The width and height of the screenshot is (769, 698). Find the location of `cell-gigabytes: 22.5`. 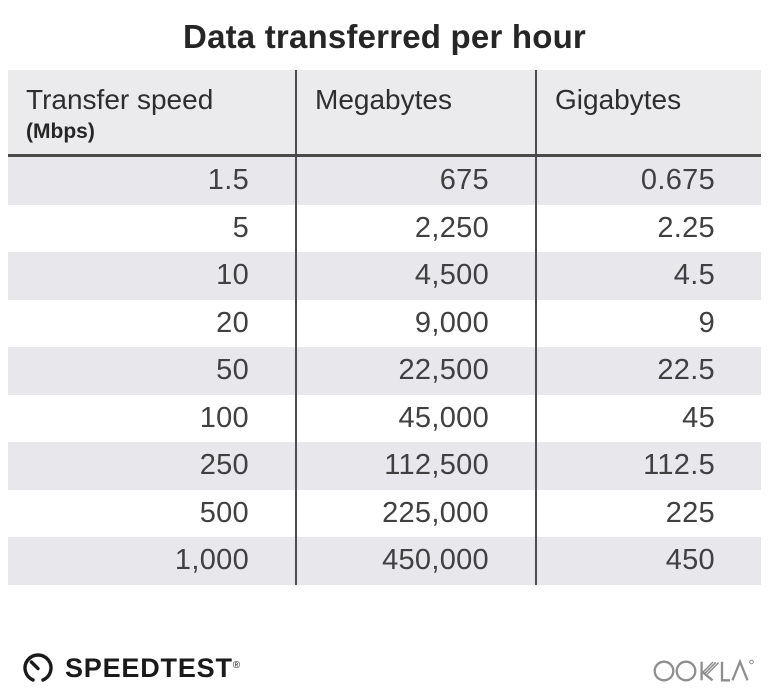

cell-gigabytes: 22.5 is located at coordinates (686, 370).